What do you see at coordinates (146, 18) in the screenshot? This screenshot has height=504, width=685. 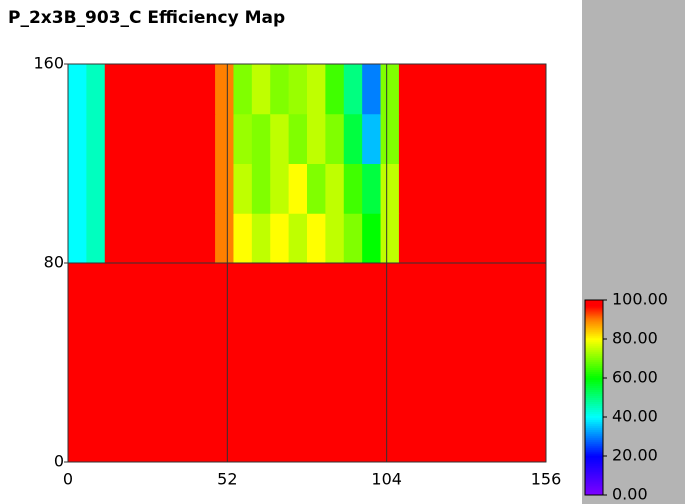 I see `chart-title: P_2x3B_903_C Efficiency Map` at bounding box center [146, 18].